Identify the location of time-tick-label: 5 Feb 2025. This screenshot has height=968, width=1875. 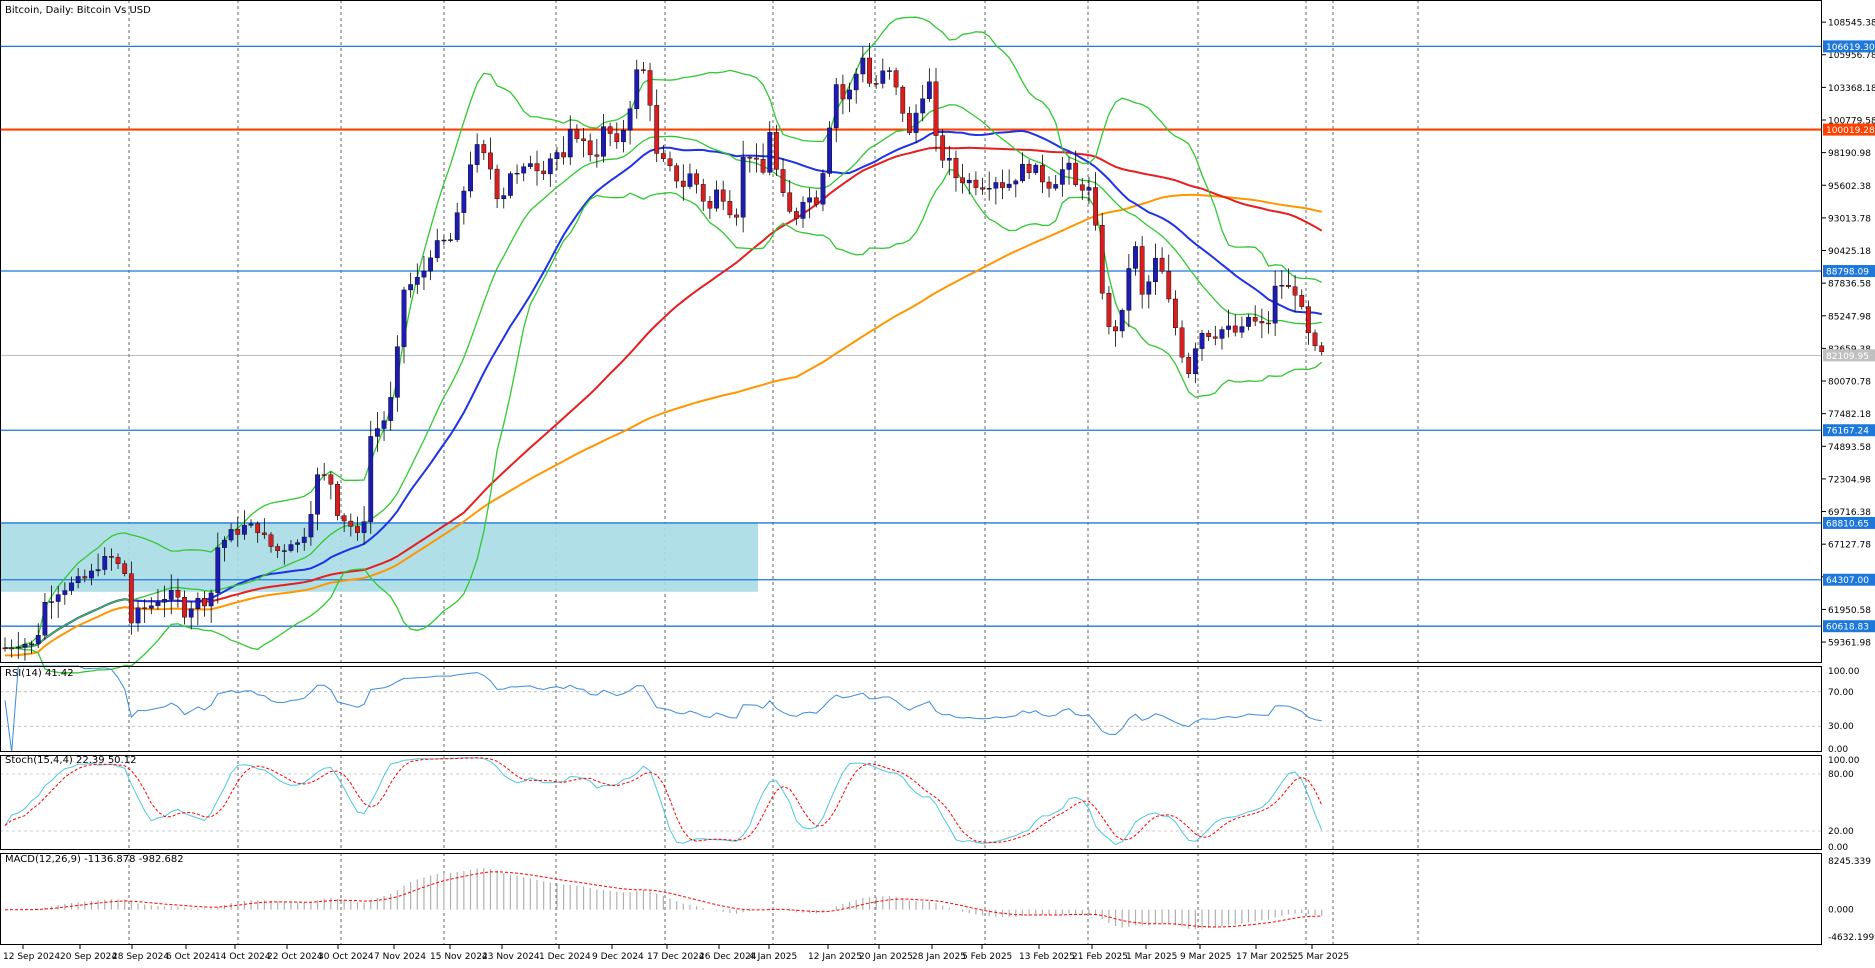
(987, 957).